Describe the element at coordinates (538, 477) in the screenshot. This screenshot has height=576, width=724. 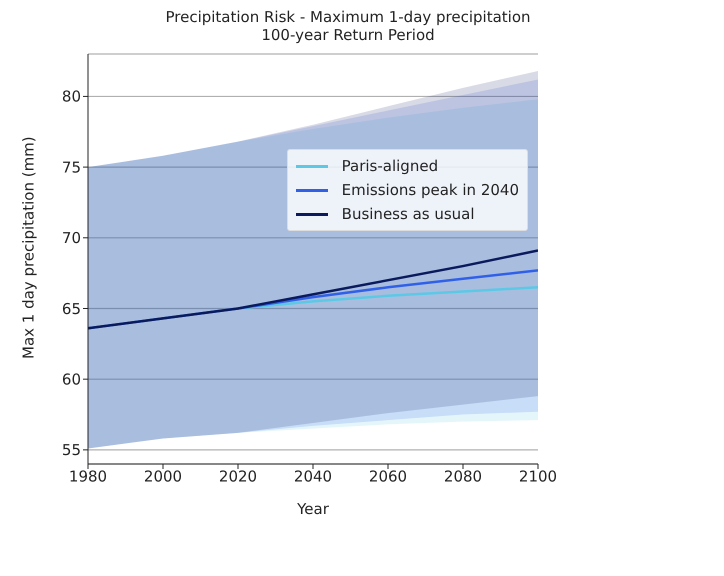
I see `x-tick-label: 2100` at that location.